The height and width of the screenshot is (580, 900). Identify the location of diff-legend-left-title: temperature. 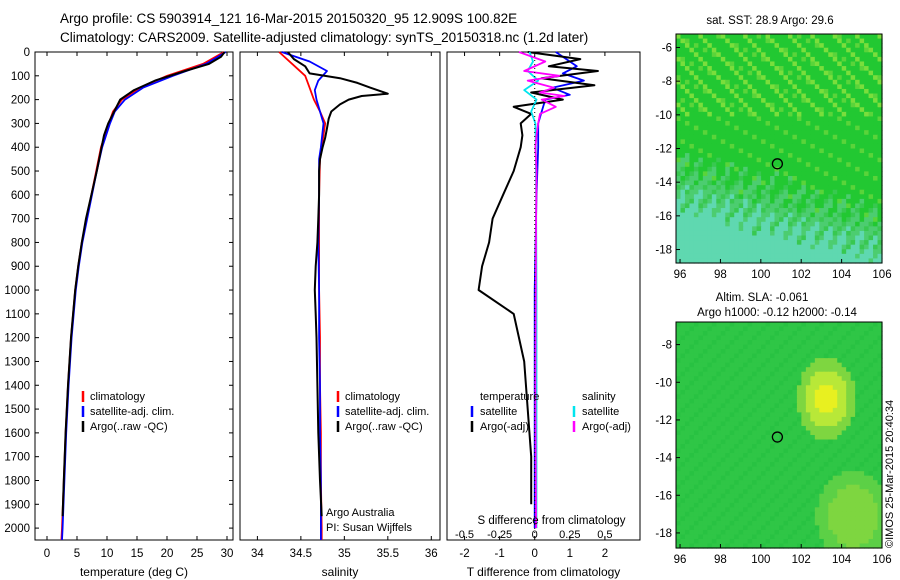
(509, 397).